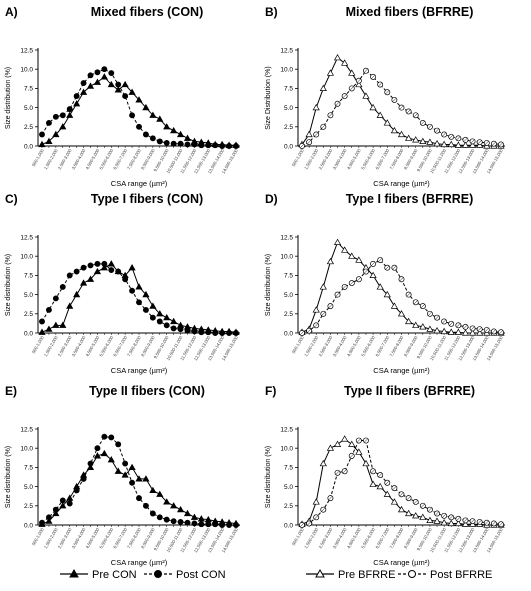 Image resolution: width=531 pixels, height=591 pixels. Describe the element at coordinates (288, 333) in the screenshot. I see `y-tick-label: 0.0` at that location.